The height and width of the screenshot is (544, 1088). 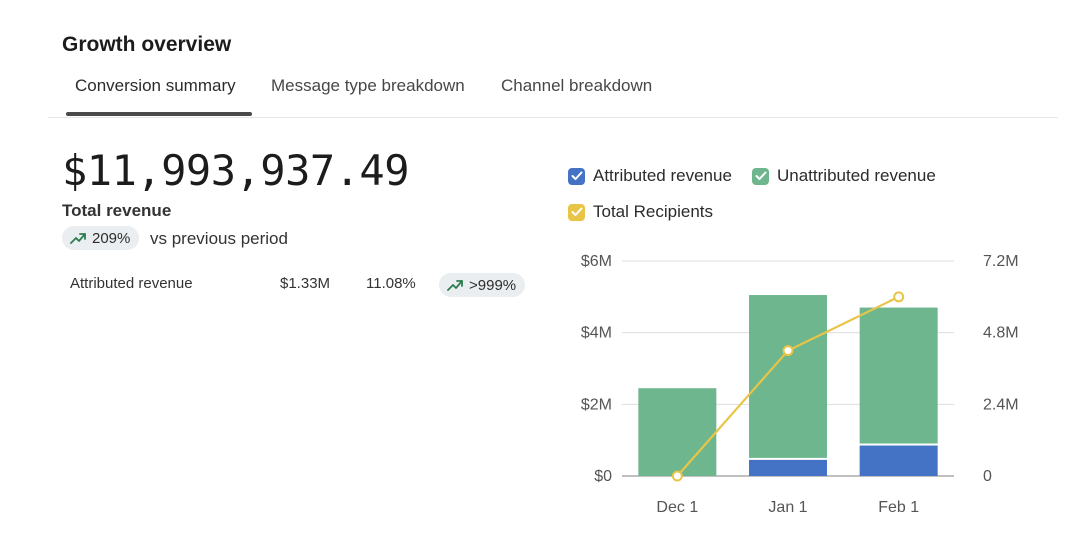 I want to click on legend-item-attributed: Attributed revenue, so click(x=650, y=176).